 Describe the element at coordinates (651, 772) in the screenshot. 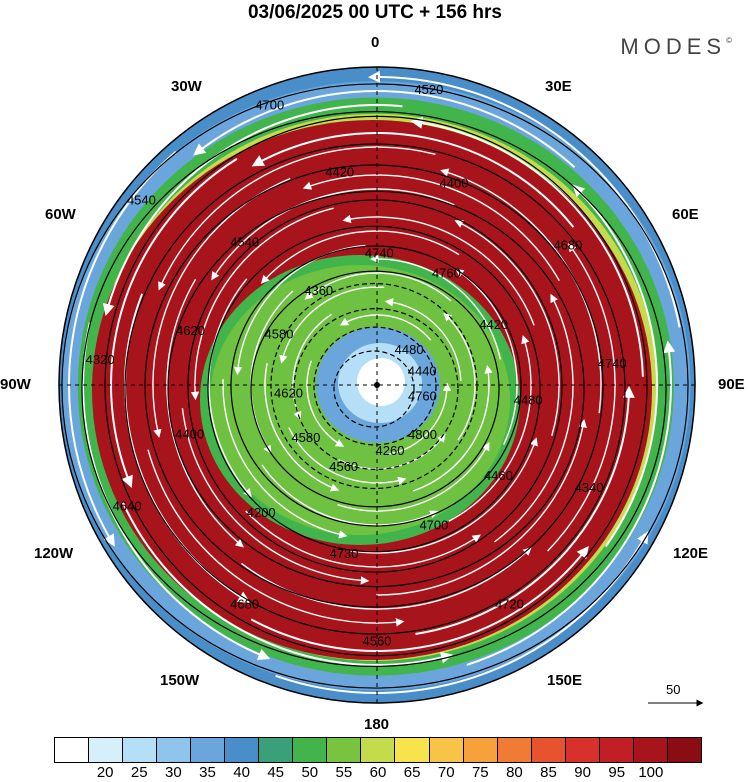

I see `legend-tick-label: 100` at that location.